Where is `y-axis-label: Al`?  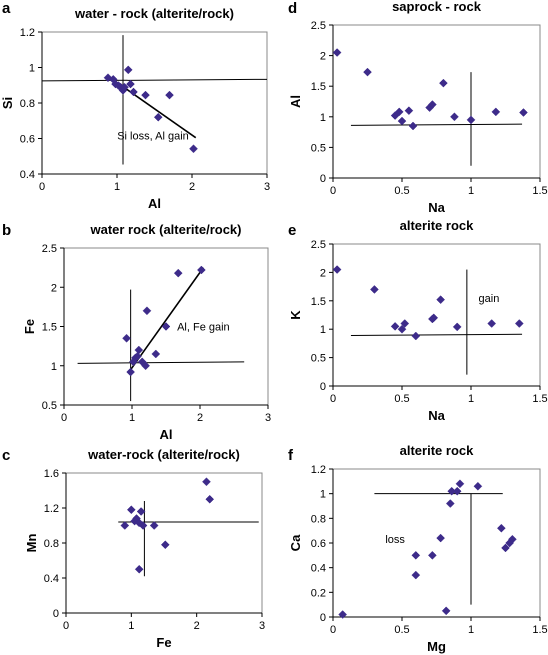 y-axis-label: Al is located at coordinates (295, 101).